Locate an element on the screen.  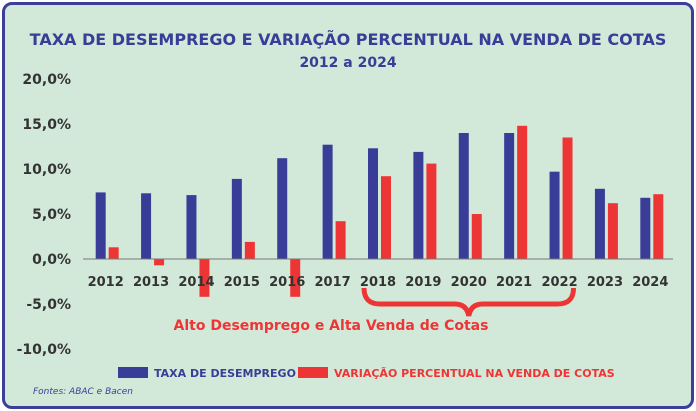
x-tick-label: 2018 is located at coordinates (378, 282).